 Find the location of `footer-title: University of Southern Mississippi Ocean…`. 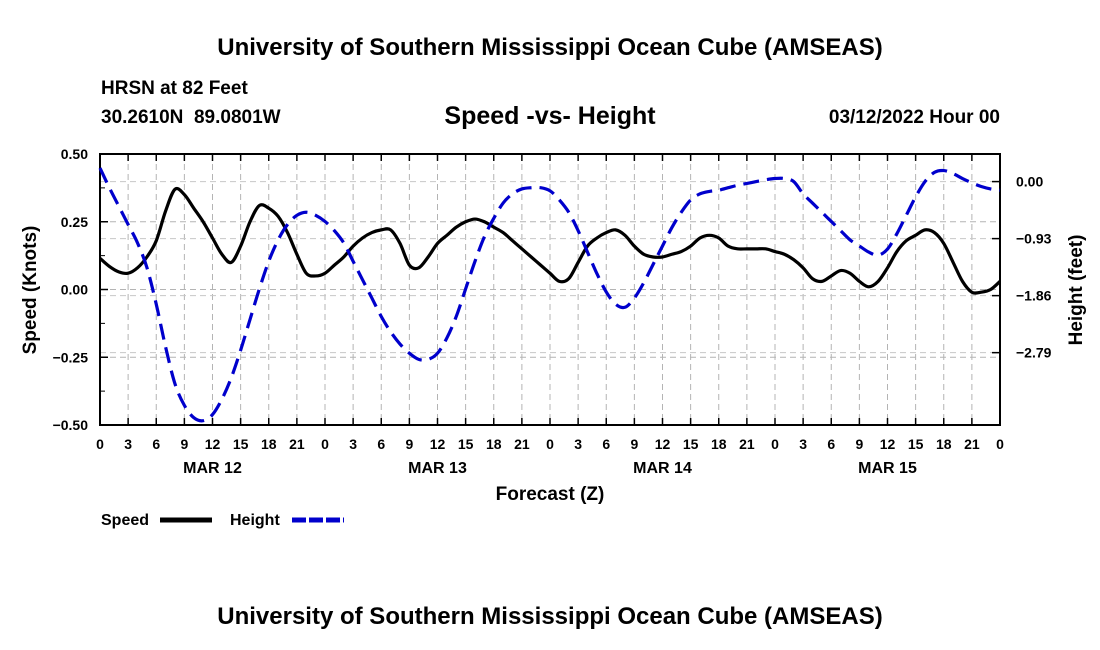

footer-title: University of Southern Mississippi Ocean… is located at coordinates (549, 616).